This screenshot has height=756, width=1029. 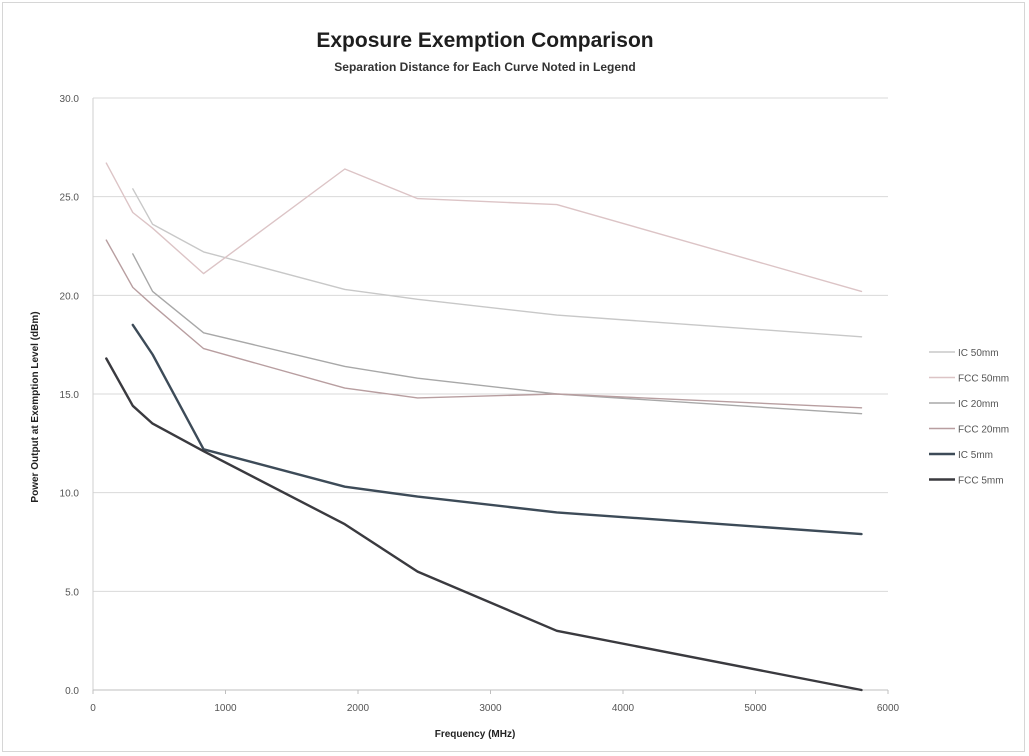 I want to click on y-tick-label: 5.0, so click(x=72, y=592).